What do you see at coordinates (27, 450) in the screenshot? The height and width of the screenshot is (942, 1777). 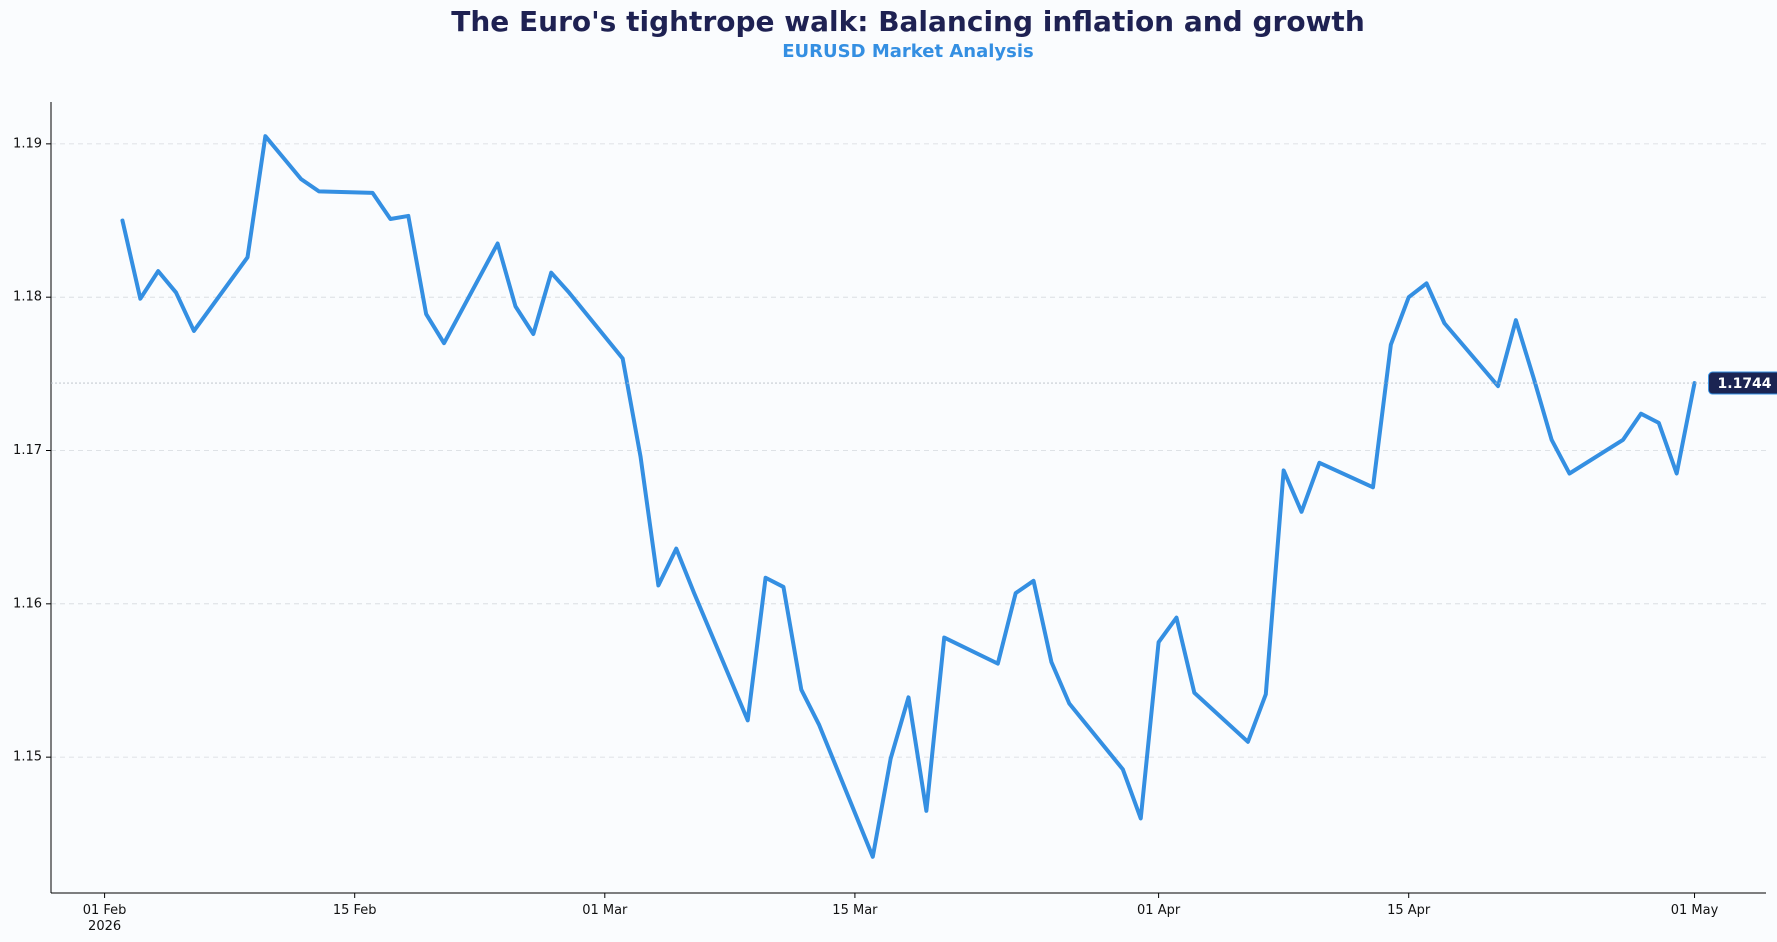 I see `y-tick-label: 1.17` at bounding box center [27, 450].